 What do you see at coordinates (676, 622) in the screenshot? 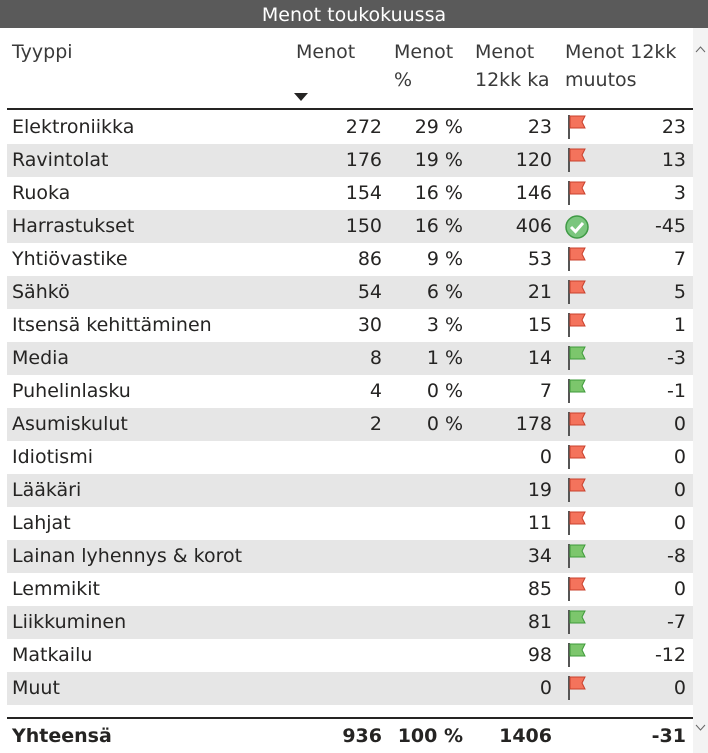
I see `cell: -7` at bounding box center [676, 622].